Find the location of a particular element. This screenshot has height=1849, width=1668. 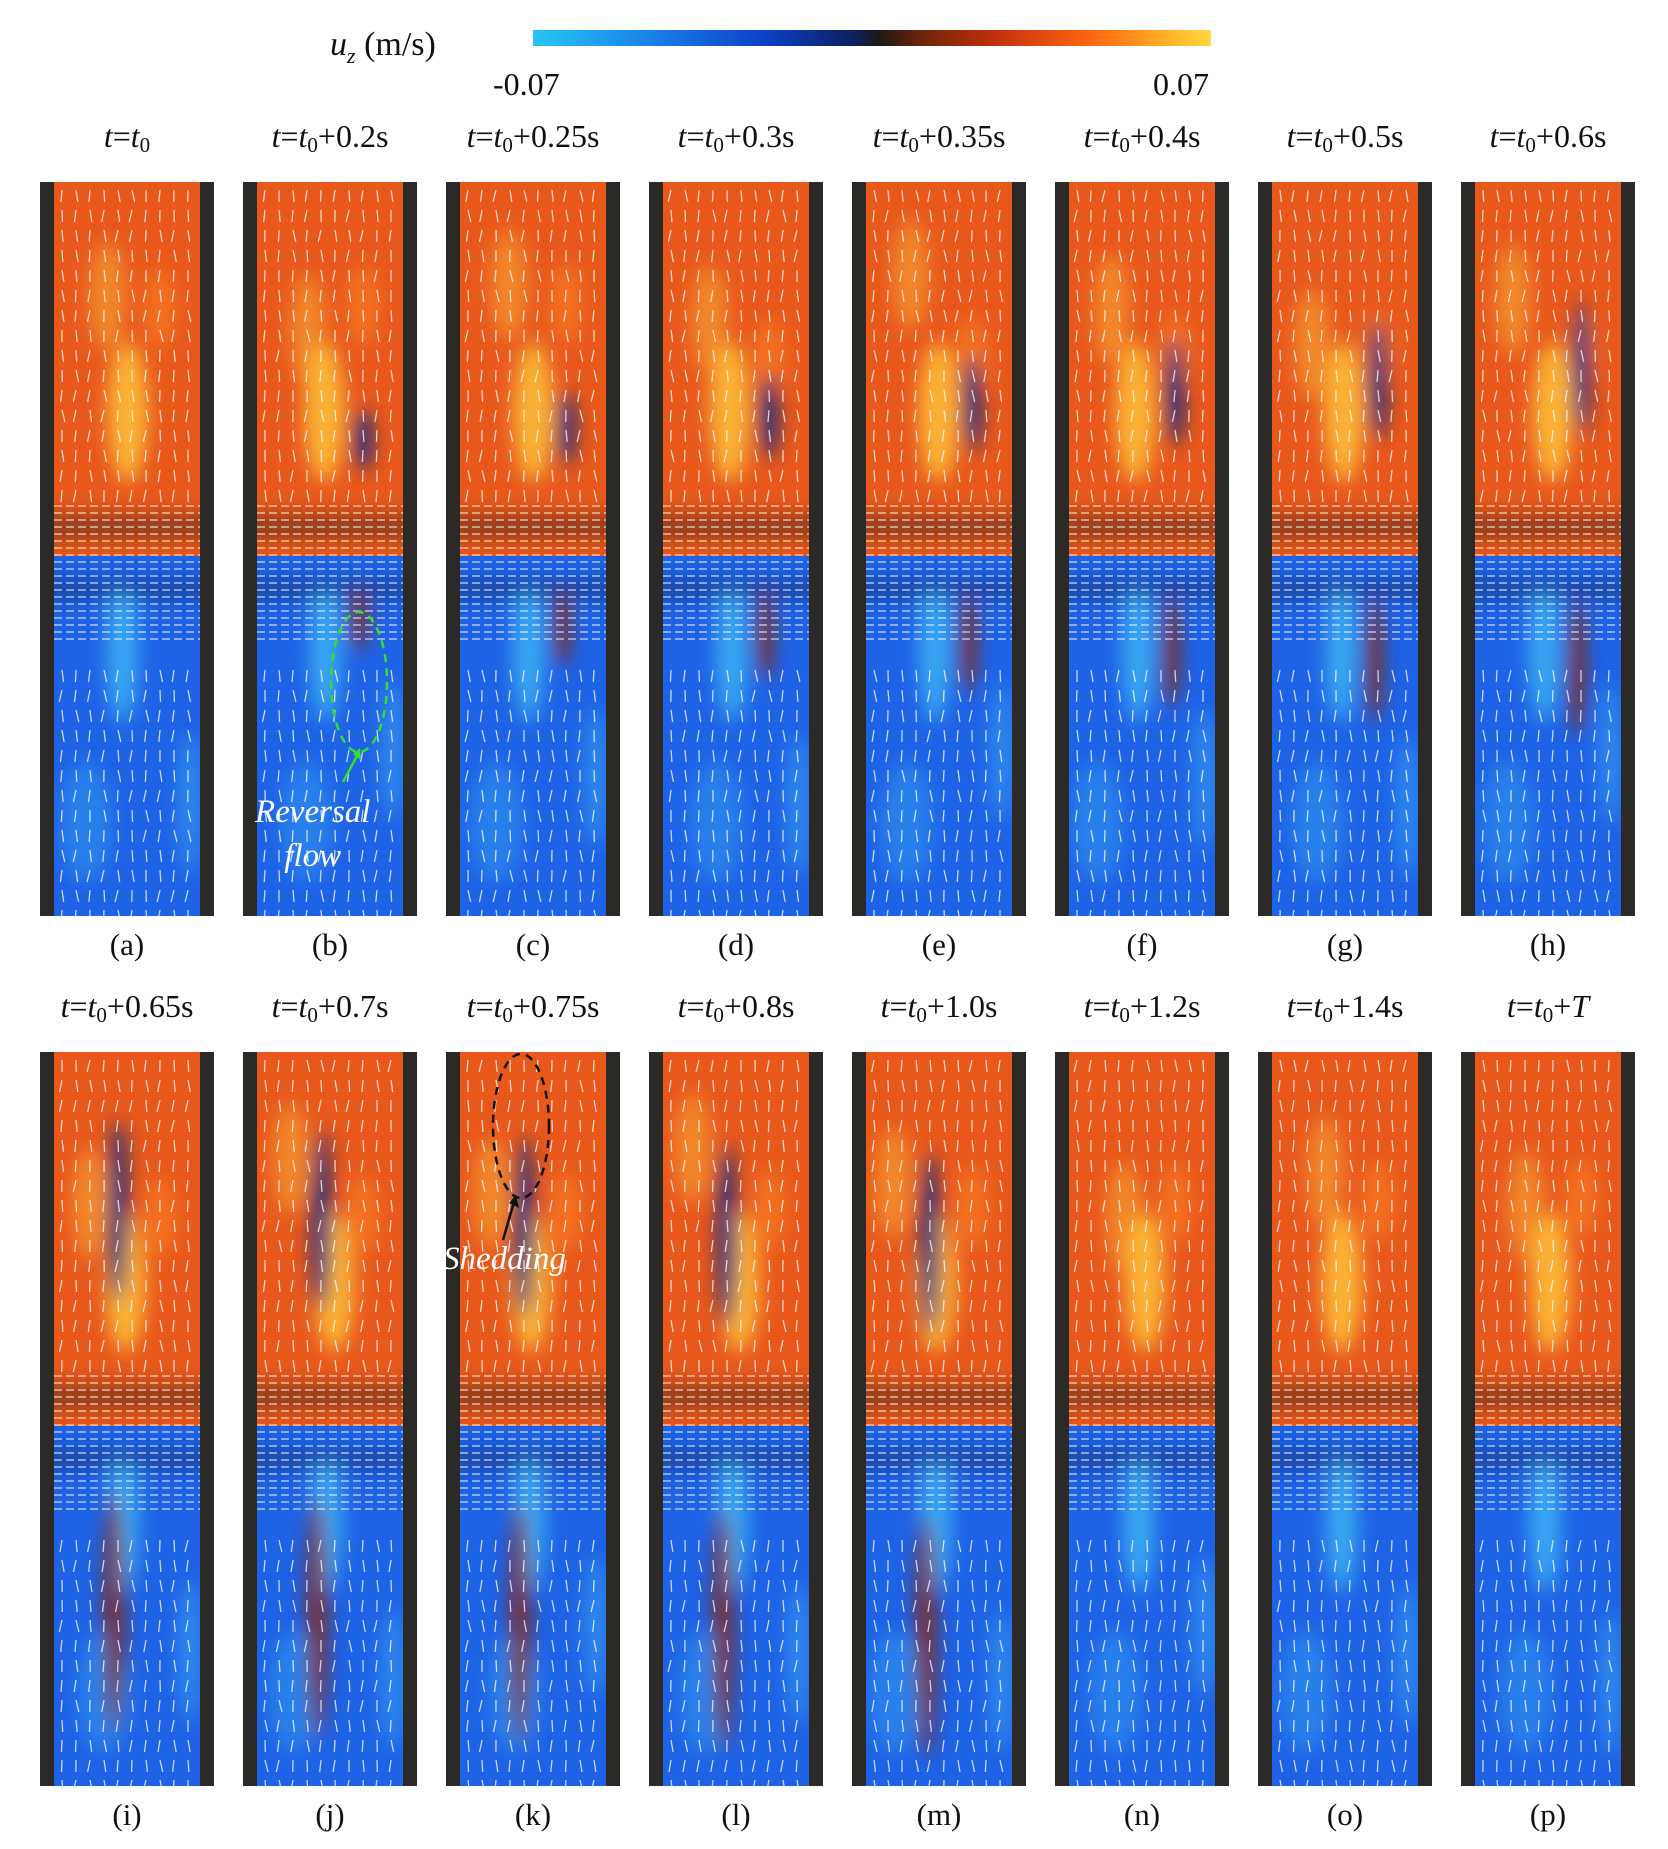

colorbar-label: uz (m/s) is located at coordinates (383, 47).